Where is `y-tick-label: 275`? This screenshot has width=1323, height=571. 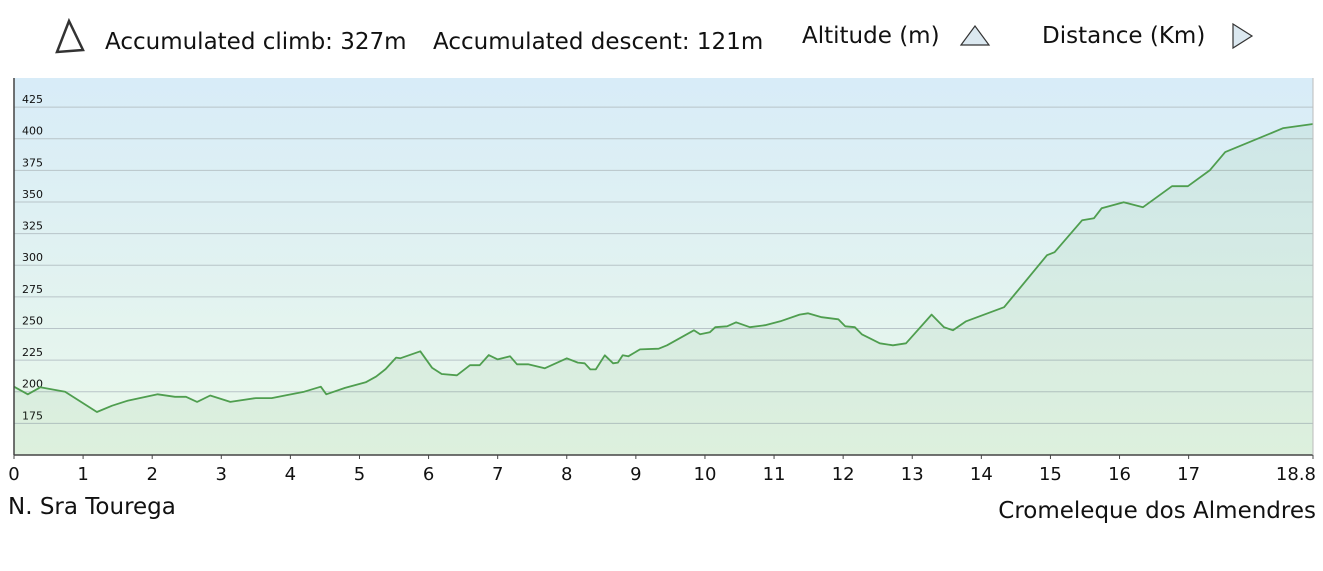
y-tick-label: 275 is located at coordinates (32, 289).